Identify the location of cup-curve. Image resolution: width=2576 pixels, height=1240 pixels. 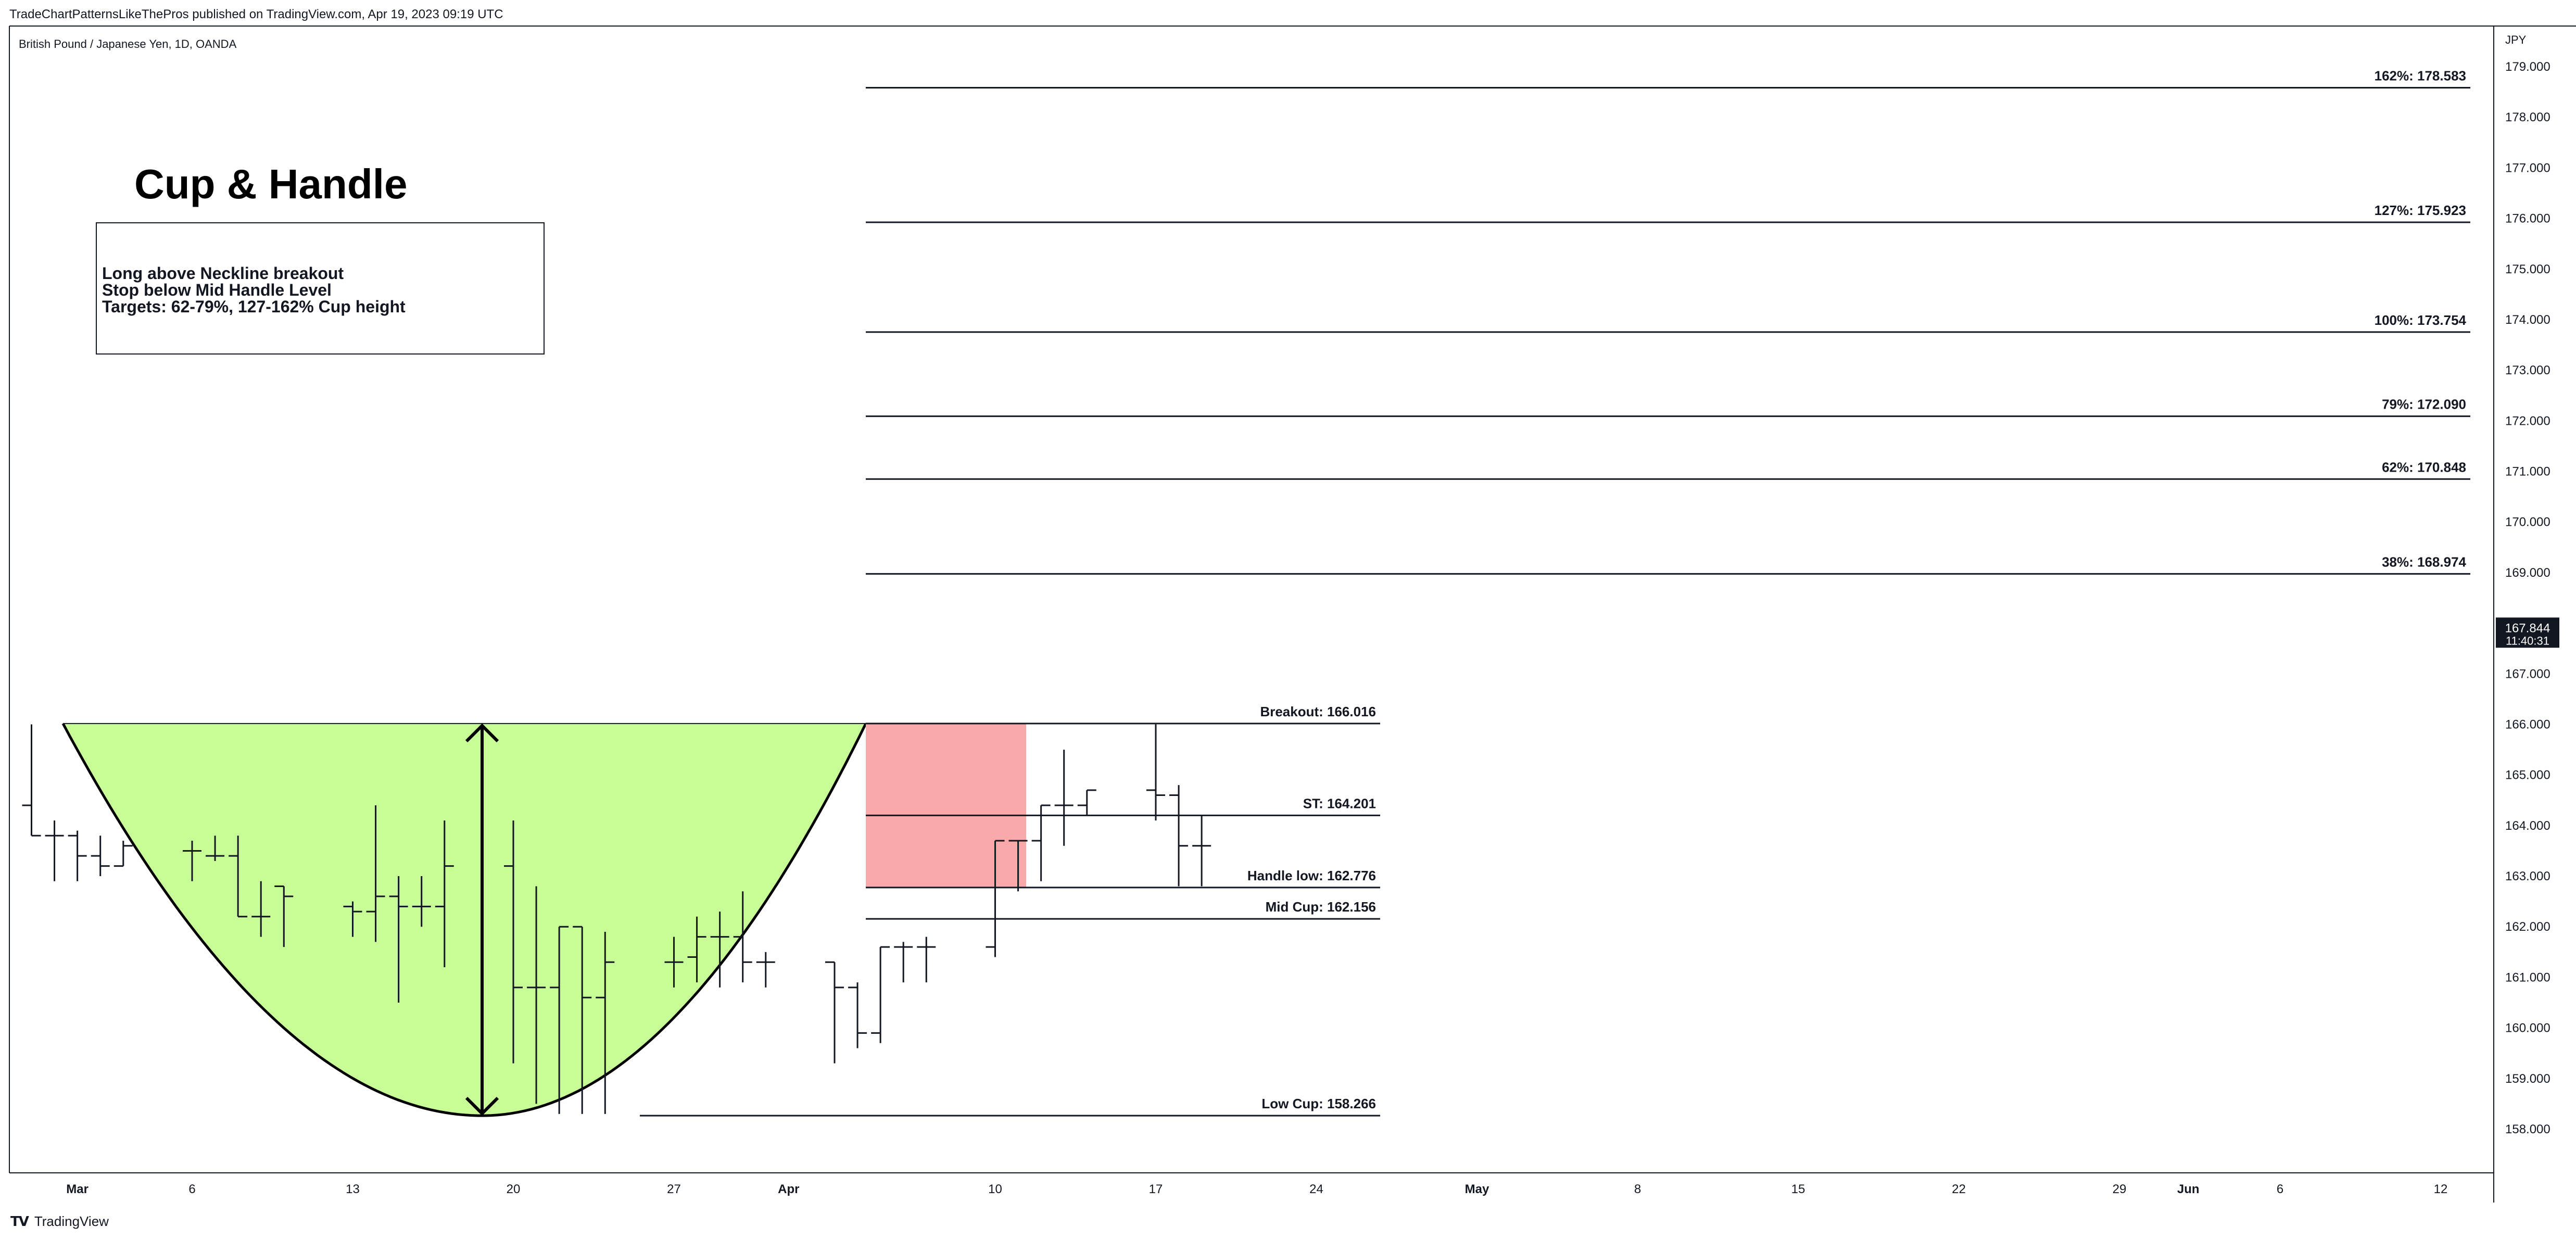
(464, 920).